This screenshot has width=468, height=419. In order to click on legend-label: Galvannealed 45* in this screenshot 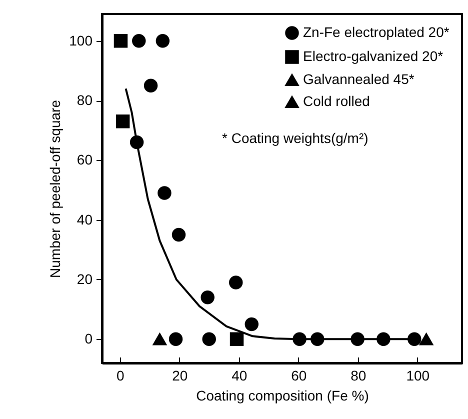, I will do `click(359, 79)`.